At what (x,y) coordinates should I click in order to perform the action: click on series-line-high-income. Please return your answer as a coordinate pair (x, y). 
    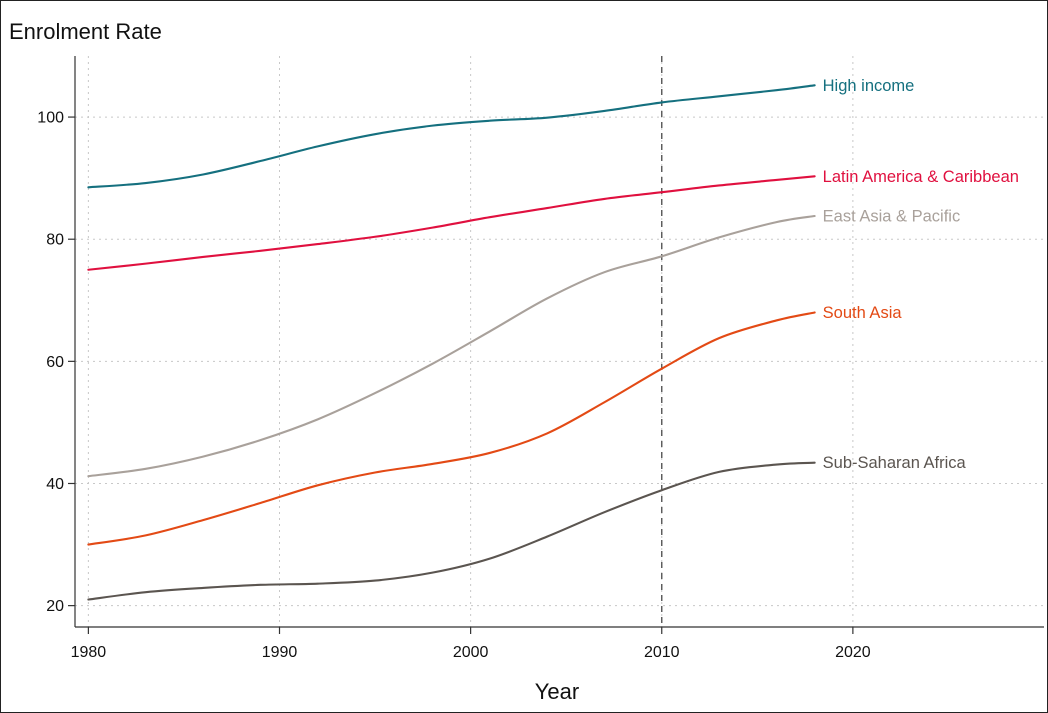
    Looking at the image, I should click on (451, 136).